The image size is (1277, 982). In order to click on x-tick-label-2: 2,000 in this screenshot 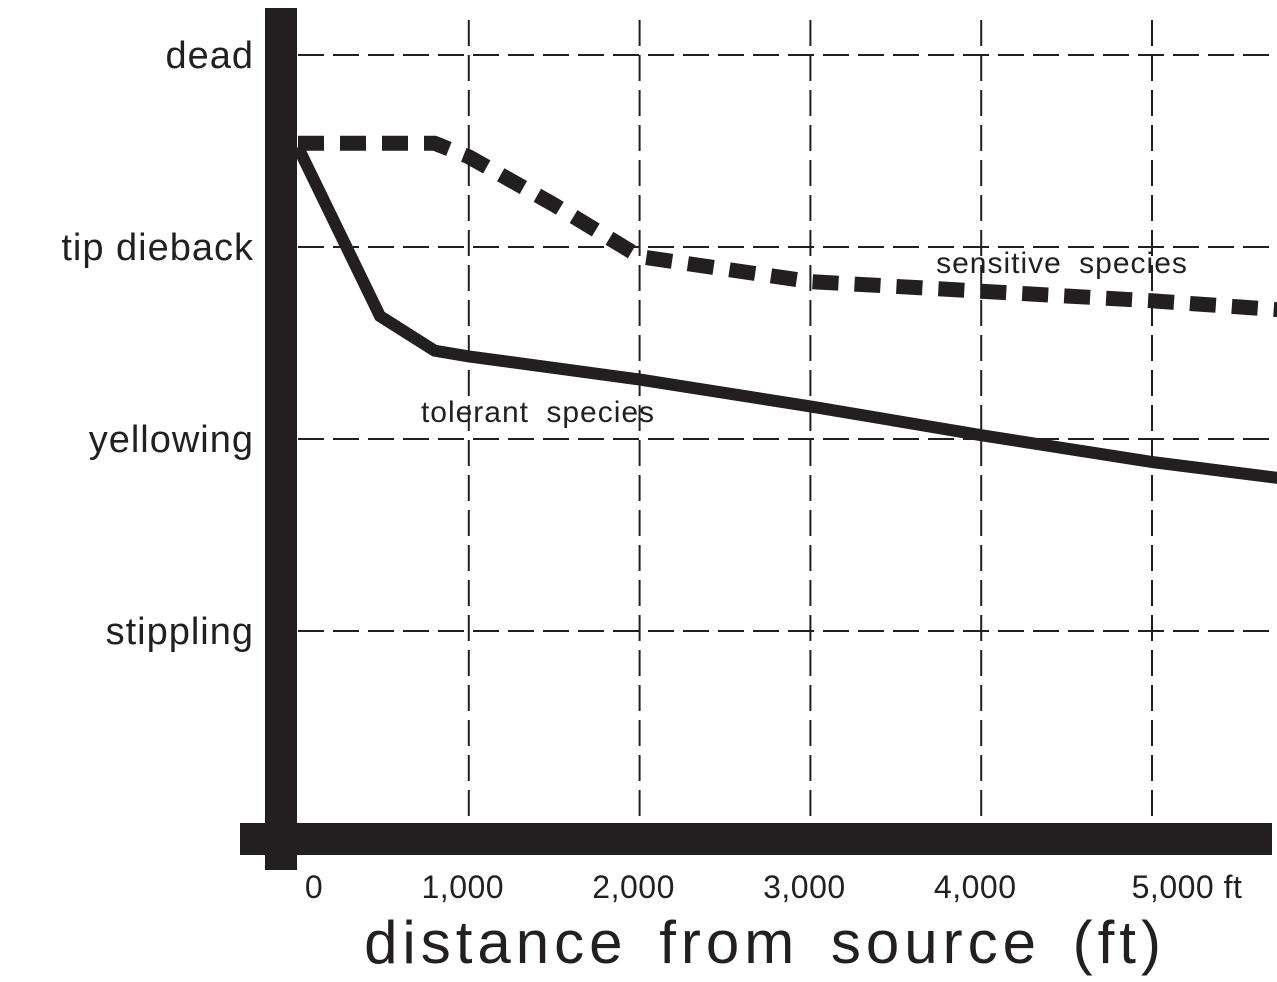, I will do `click(633, 887)`.